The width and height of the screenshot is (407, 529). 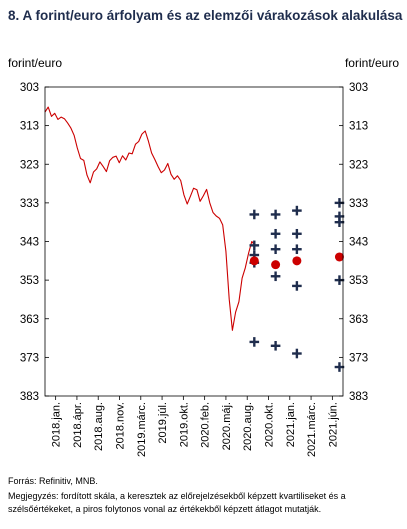 What do you see at coordinates (358, 281) in the screenshot?
I see `y-tick-label-right-5: 353` at bounding box center [358, 281].